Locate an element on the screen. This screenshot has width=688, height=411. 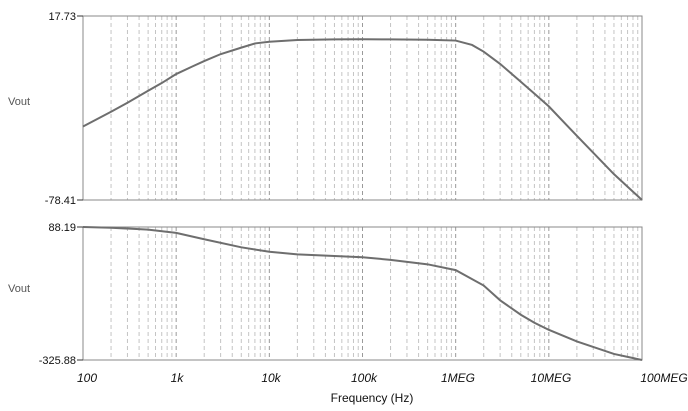
xtick-10k: 10k is located at coordinates (271, 378).